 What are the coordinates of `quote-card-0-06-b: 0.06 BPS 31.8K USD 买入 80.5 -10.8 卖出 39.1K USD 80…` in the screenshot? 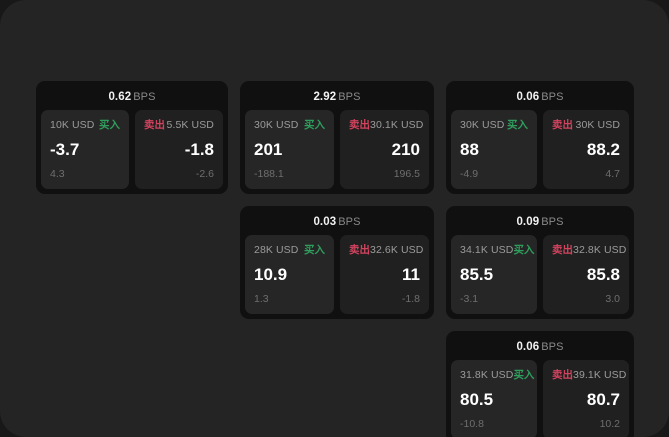 It's located at (540, 384).